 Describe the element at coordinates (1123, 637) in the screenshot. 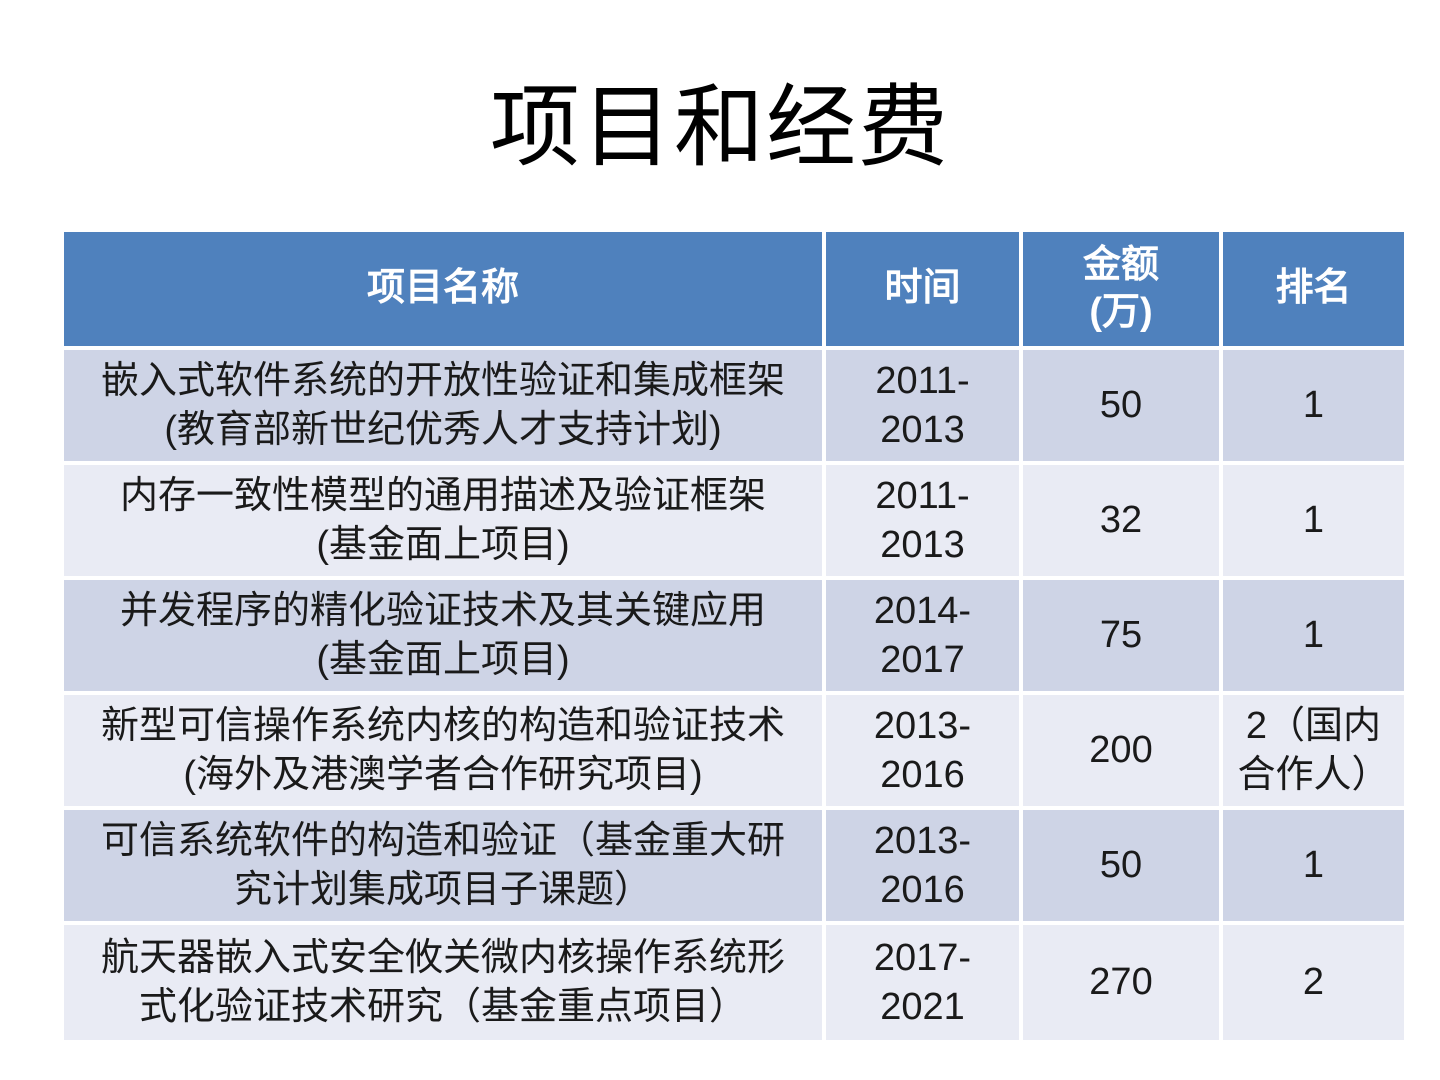

I see `amount-cell: 75` at that location.